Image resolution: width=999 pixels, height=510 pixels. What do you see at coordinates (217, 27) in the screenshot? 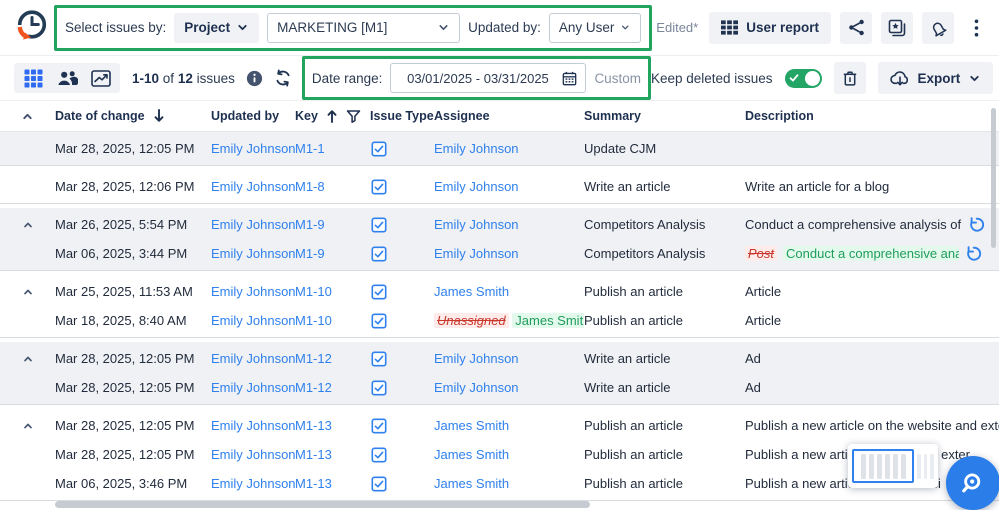
I see `select-by-dropdown: Project` at bounding box center [217, 27].